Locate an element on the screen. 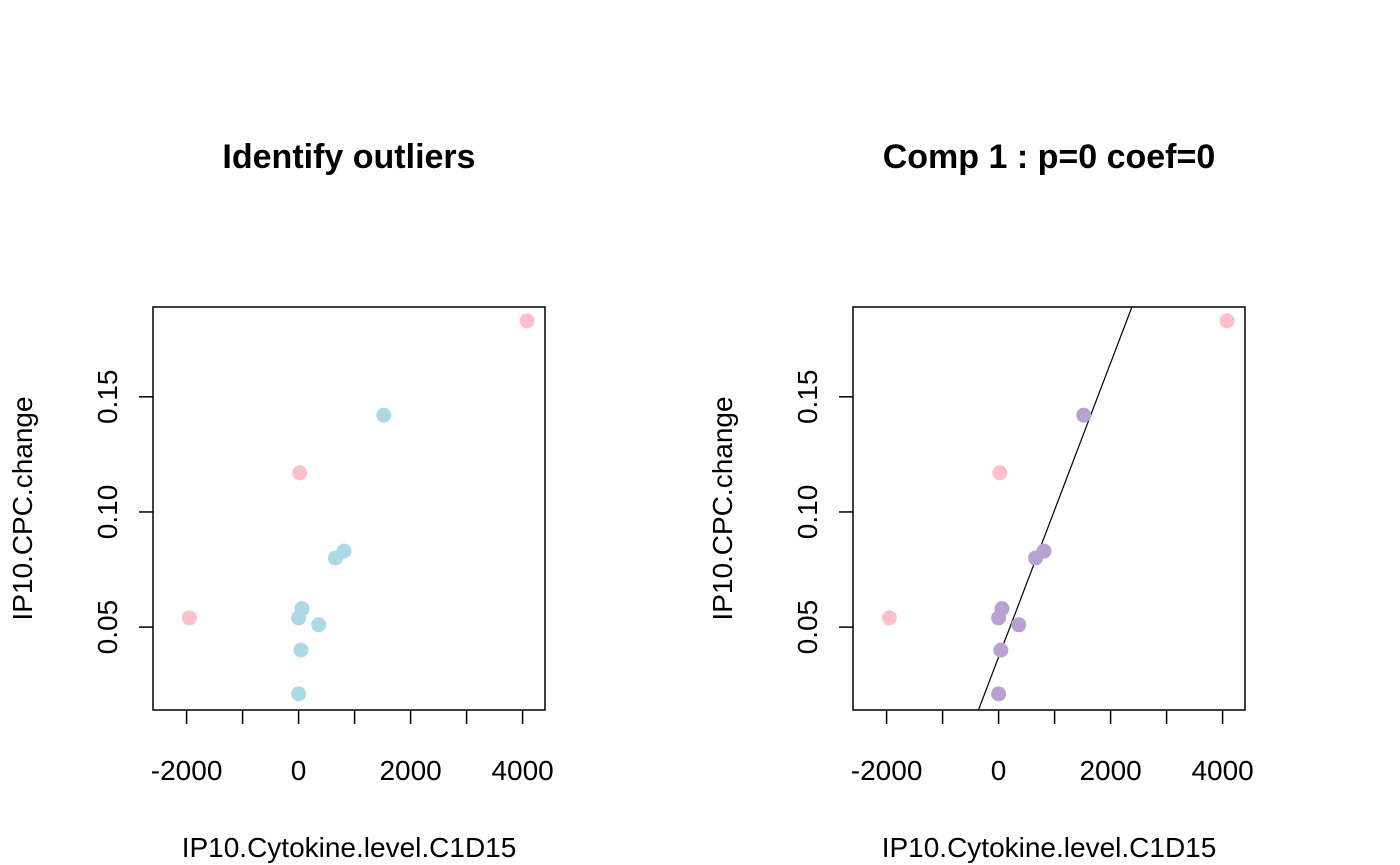  fit-line is located at coordinates (1055, 508).